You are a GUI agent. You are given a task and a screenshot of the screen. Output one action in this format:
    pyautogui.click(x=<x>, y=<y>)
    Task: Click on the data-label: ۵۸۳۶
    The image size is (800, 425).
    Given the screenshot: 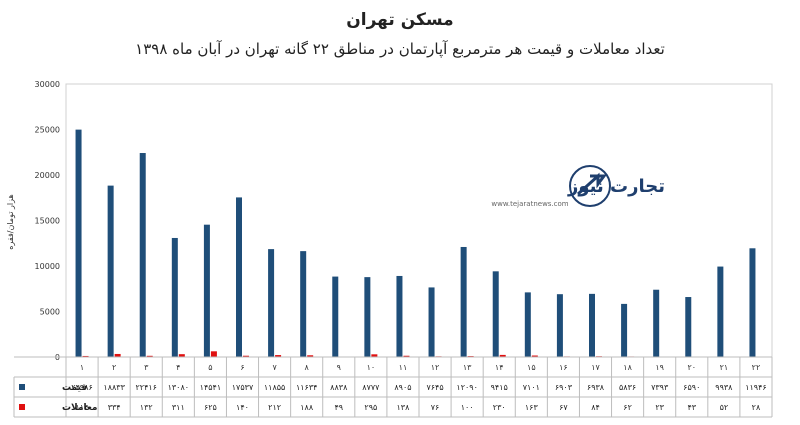 What is the action you would take?
    pyautogui.click(x=627, y=387)
    